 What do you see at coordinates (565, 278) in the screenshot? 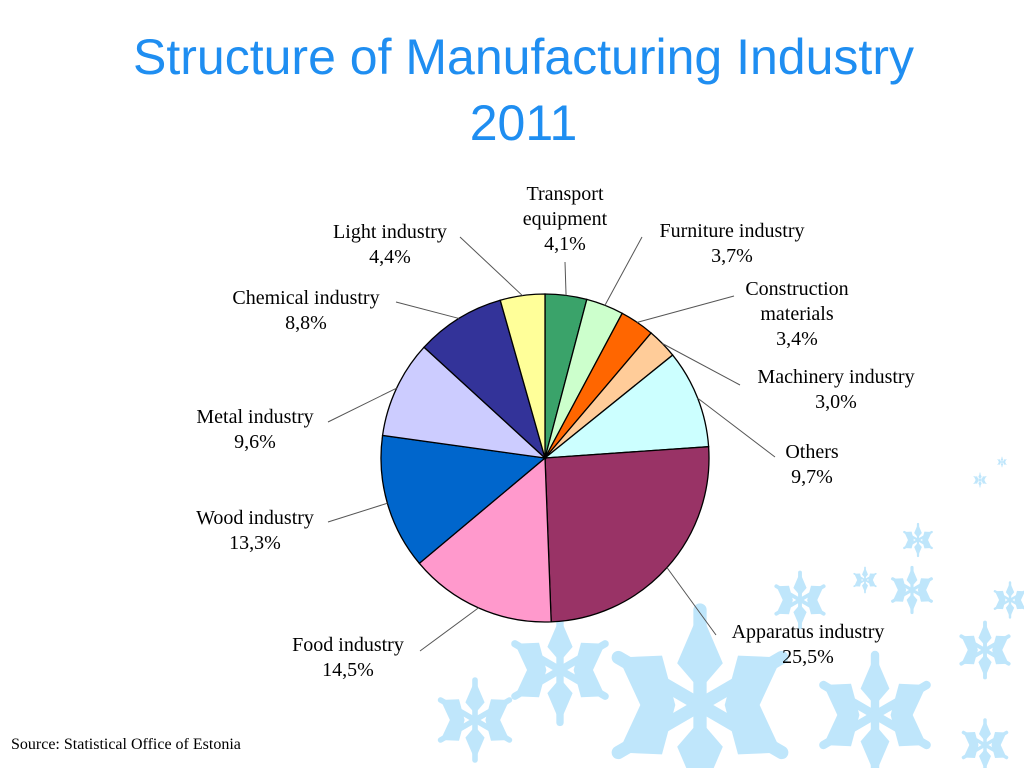
I see `leader-line-transport-equipment` at bounding box center [565, 278].